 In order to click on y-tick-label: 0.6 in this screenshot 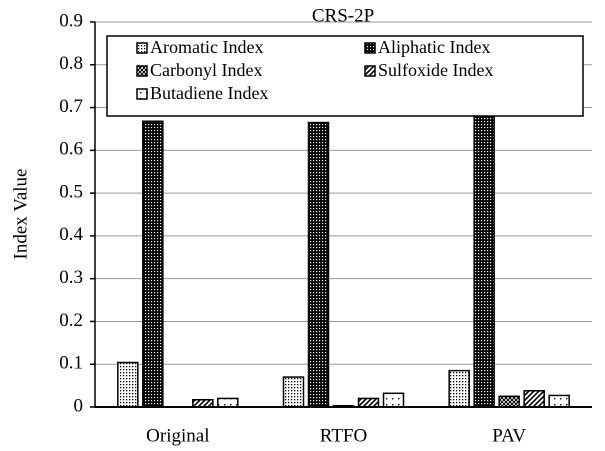, I will do `click(71, 149)`.